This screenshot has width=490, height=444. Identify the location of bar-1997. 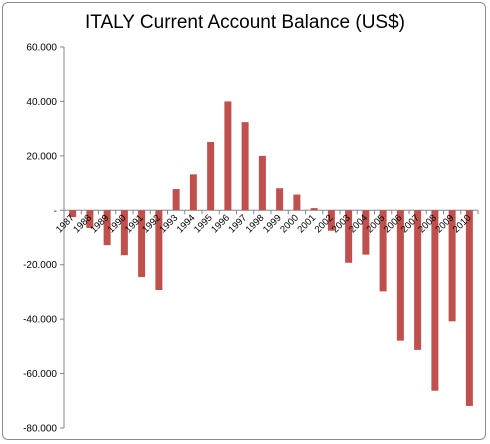
(245, 166).